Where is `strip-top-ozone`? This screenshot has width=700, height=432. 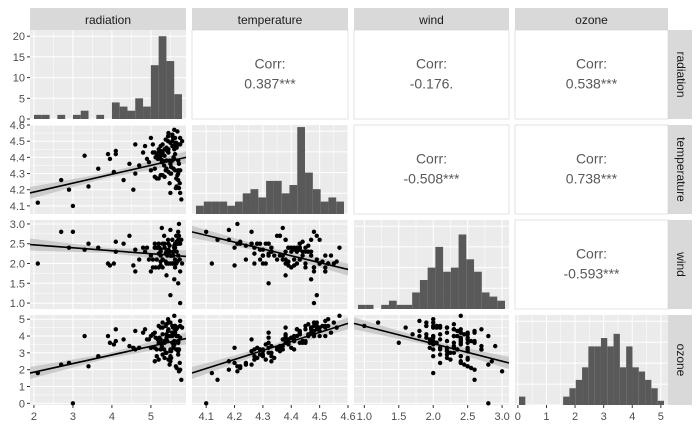 strip-top-ozone is located at coordinates (591, 19).